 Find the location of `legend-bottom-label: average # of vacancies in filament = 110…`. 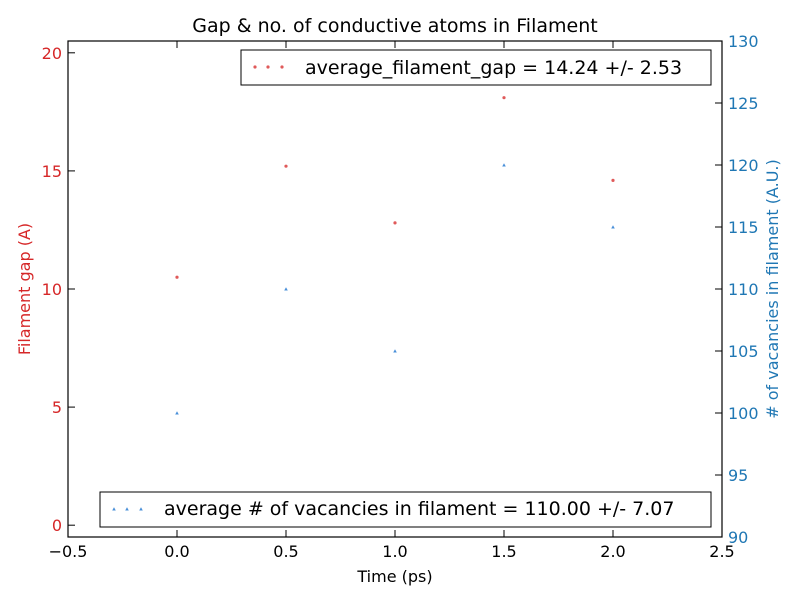

legend-bottom-label: average # of vacancies in filament = 110… is located at coordinates (419, 509).